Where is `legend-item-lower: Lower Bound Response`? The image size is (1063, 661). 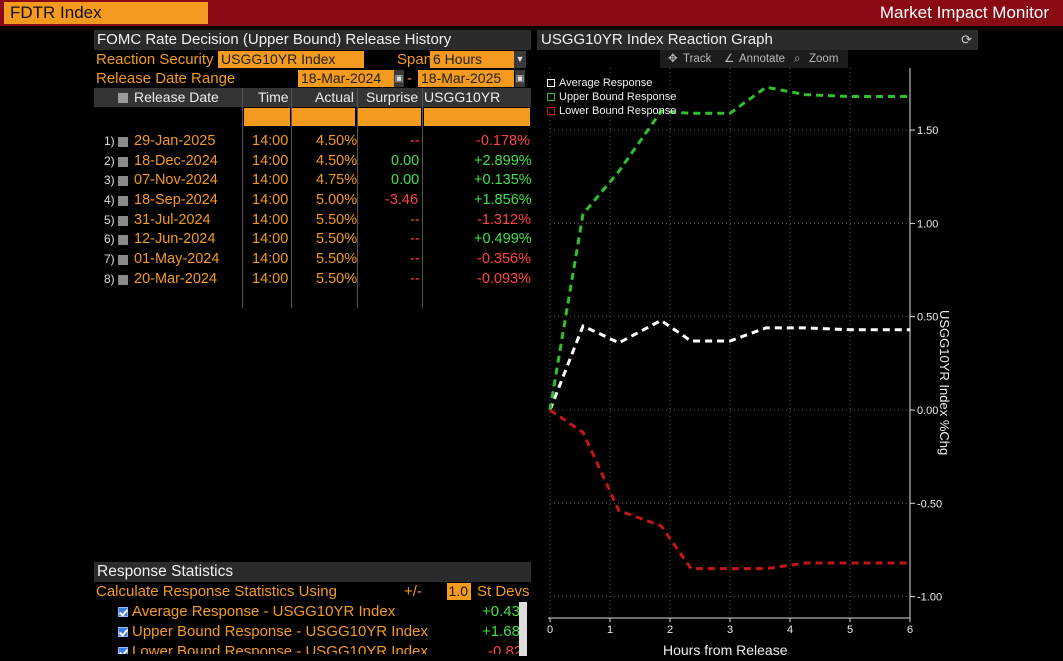 legend-item-lower: Lower Bound Response is located at coordinates (615, 111).